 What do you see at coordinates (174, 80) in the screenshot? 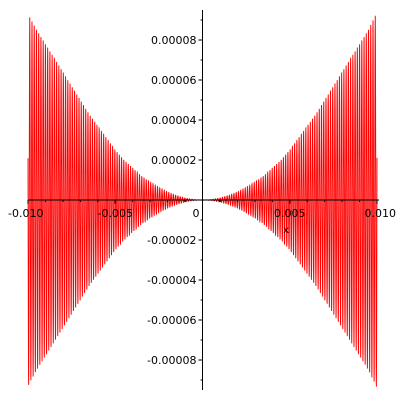
I see `y-tick-label: 0.00006` at bounding box center [174, 80].